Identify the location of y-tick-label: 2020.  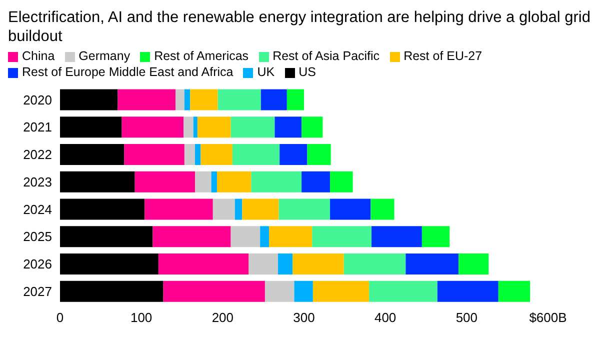
(37, 100).